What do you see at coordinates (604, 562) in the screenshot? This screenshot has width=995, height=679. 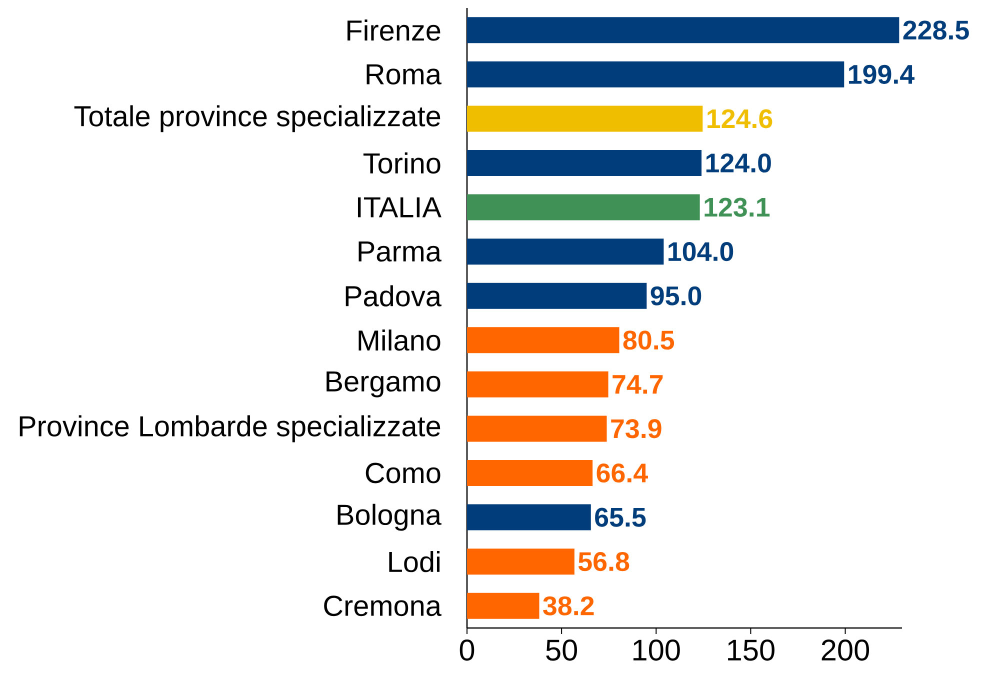 I see `data-label: 56.8` at bounding box center [604, 562].